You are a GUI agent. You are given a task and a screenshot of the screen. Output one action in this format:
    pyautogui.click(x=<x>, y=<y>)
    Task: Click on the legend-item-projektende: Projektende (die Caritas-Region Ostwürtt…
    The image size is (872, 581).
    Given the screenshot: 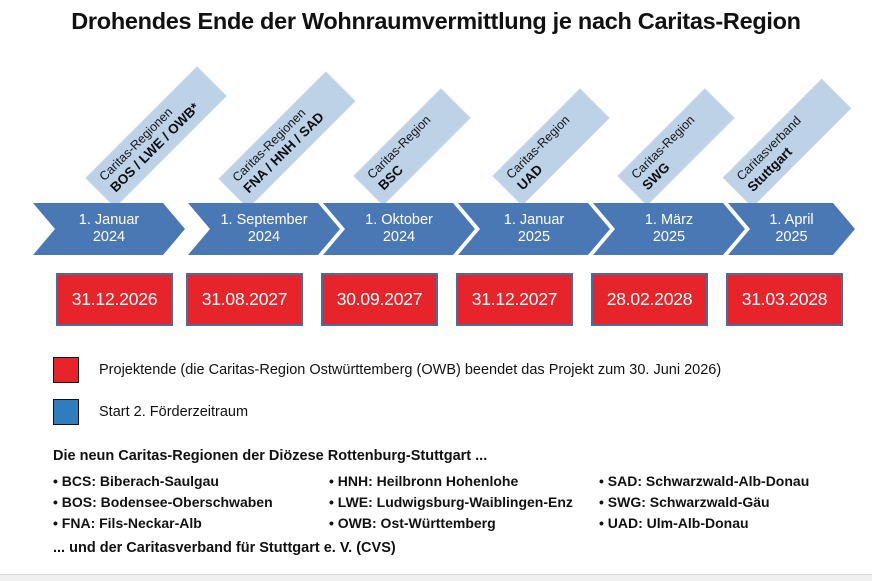 What is the action you would take?
    pyautogui.click(x=443, y=370)
    